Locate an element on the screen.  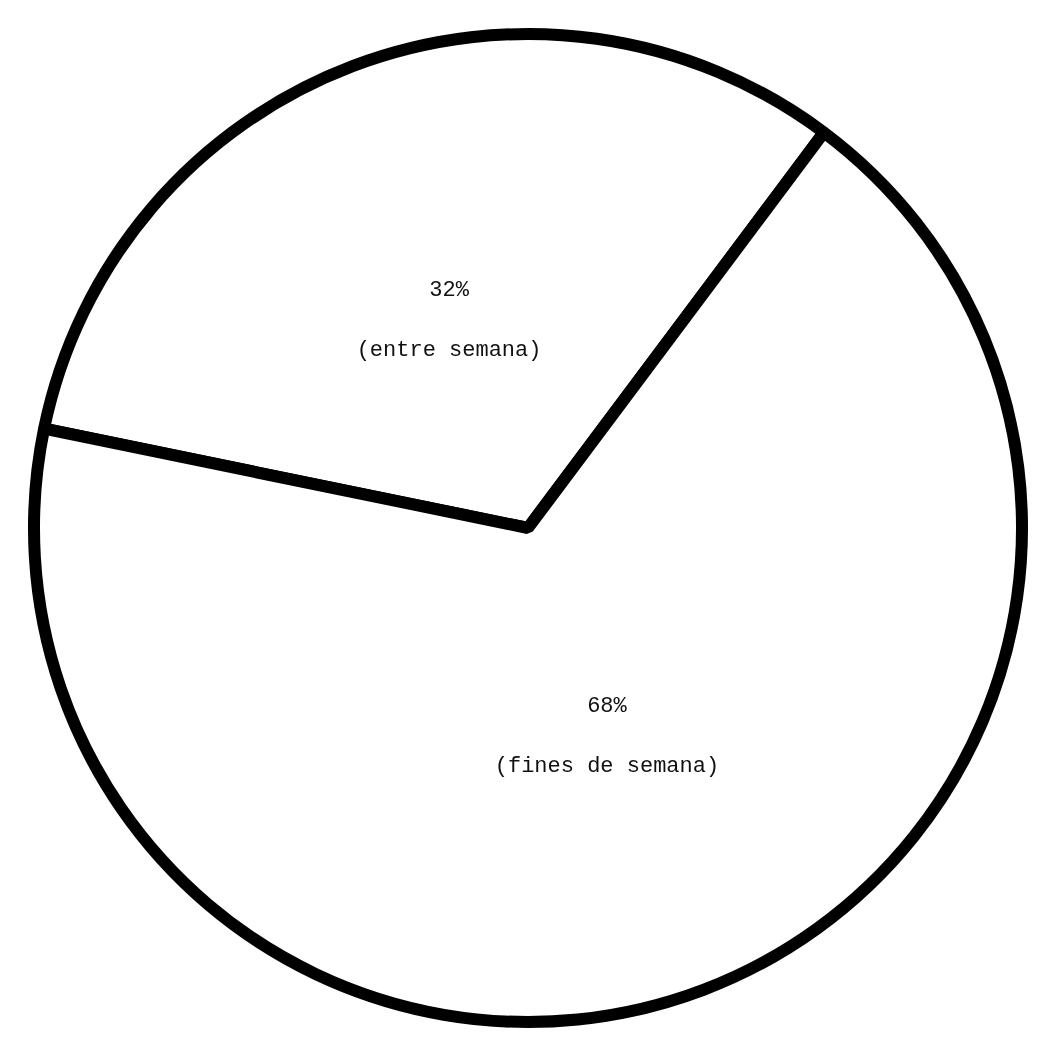
data-label: 68% is located at coordinates (607, 706).